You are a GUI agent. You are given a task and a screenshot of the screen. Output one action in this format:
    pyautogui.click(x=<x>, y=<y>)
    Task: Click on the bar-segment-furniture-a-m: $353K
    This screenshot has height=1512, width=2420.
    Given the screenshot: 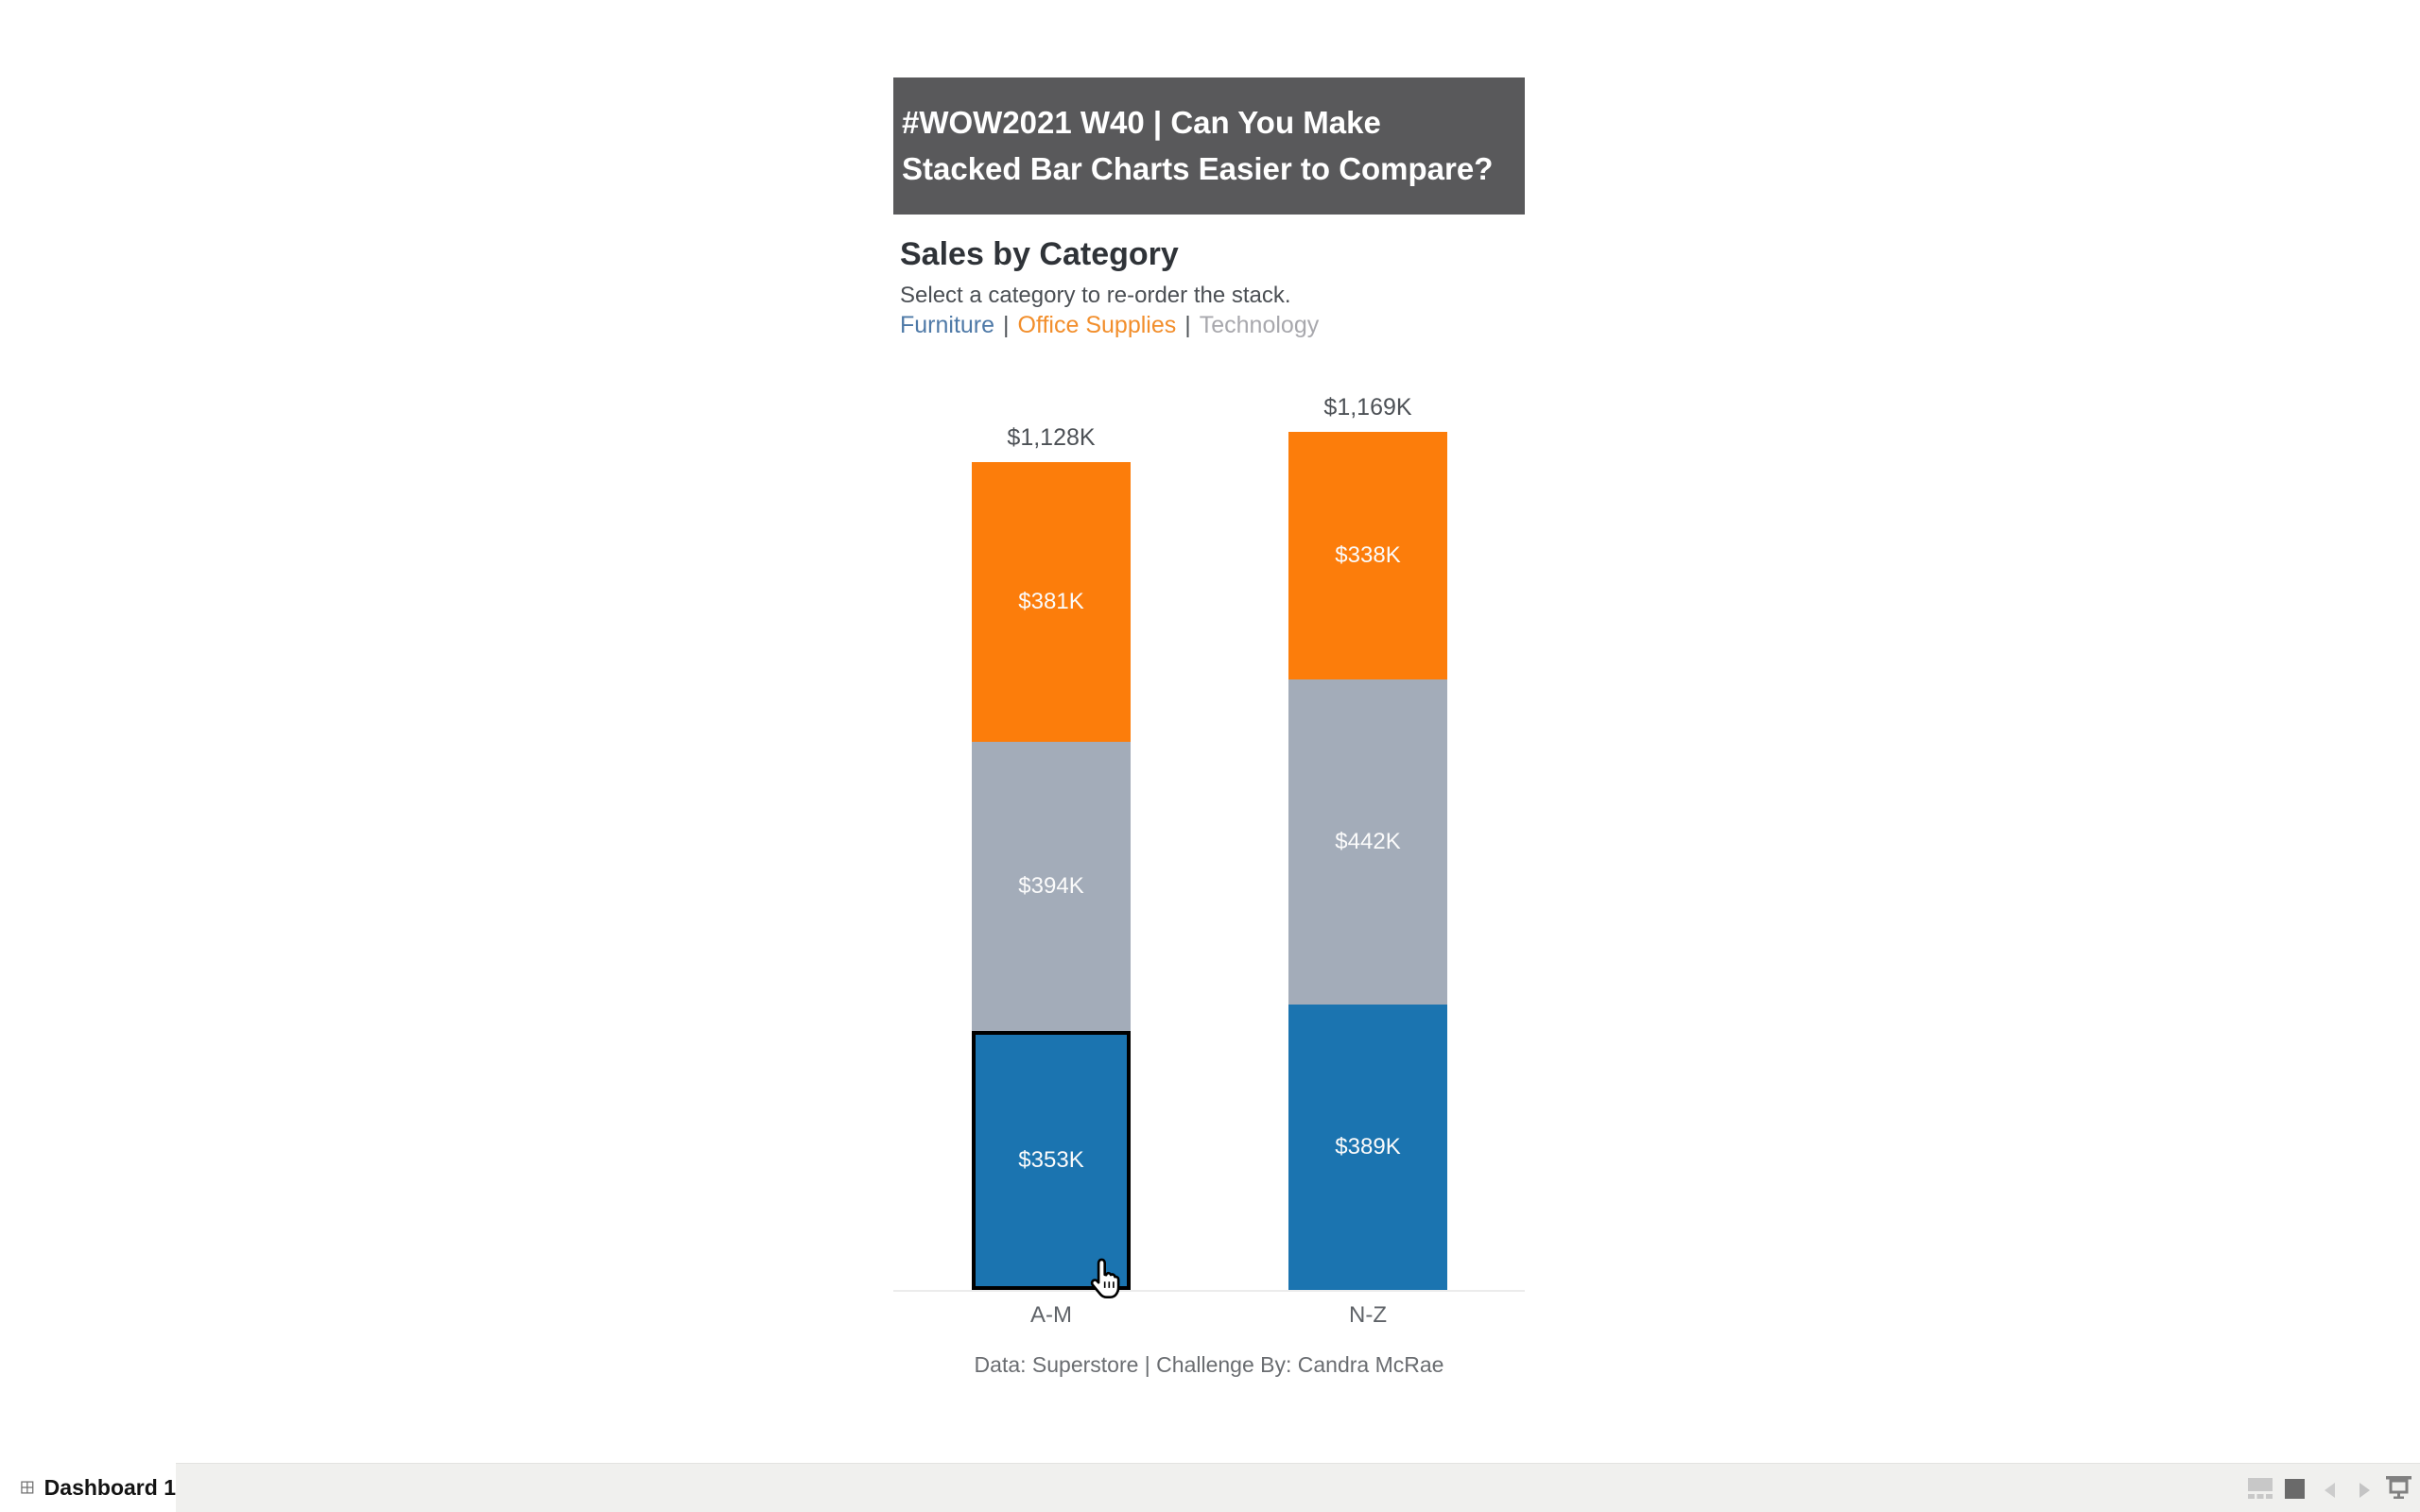 What is the action you would take?
    pyautogui.click(x=1051, y=1160)
    